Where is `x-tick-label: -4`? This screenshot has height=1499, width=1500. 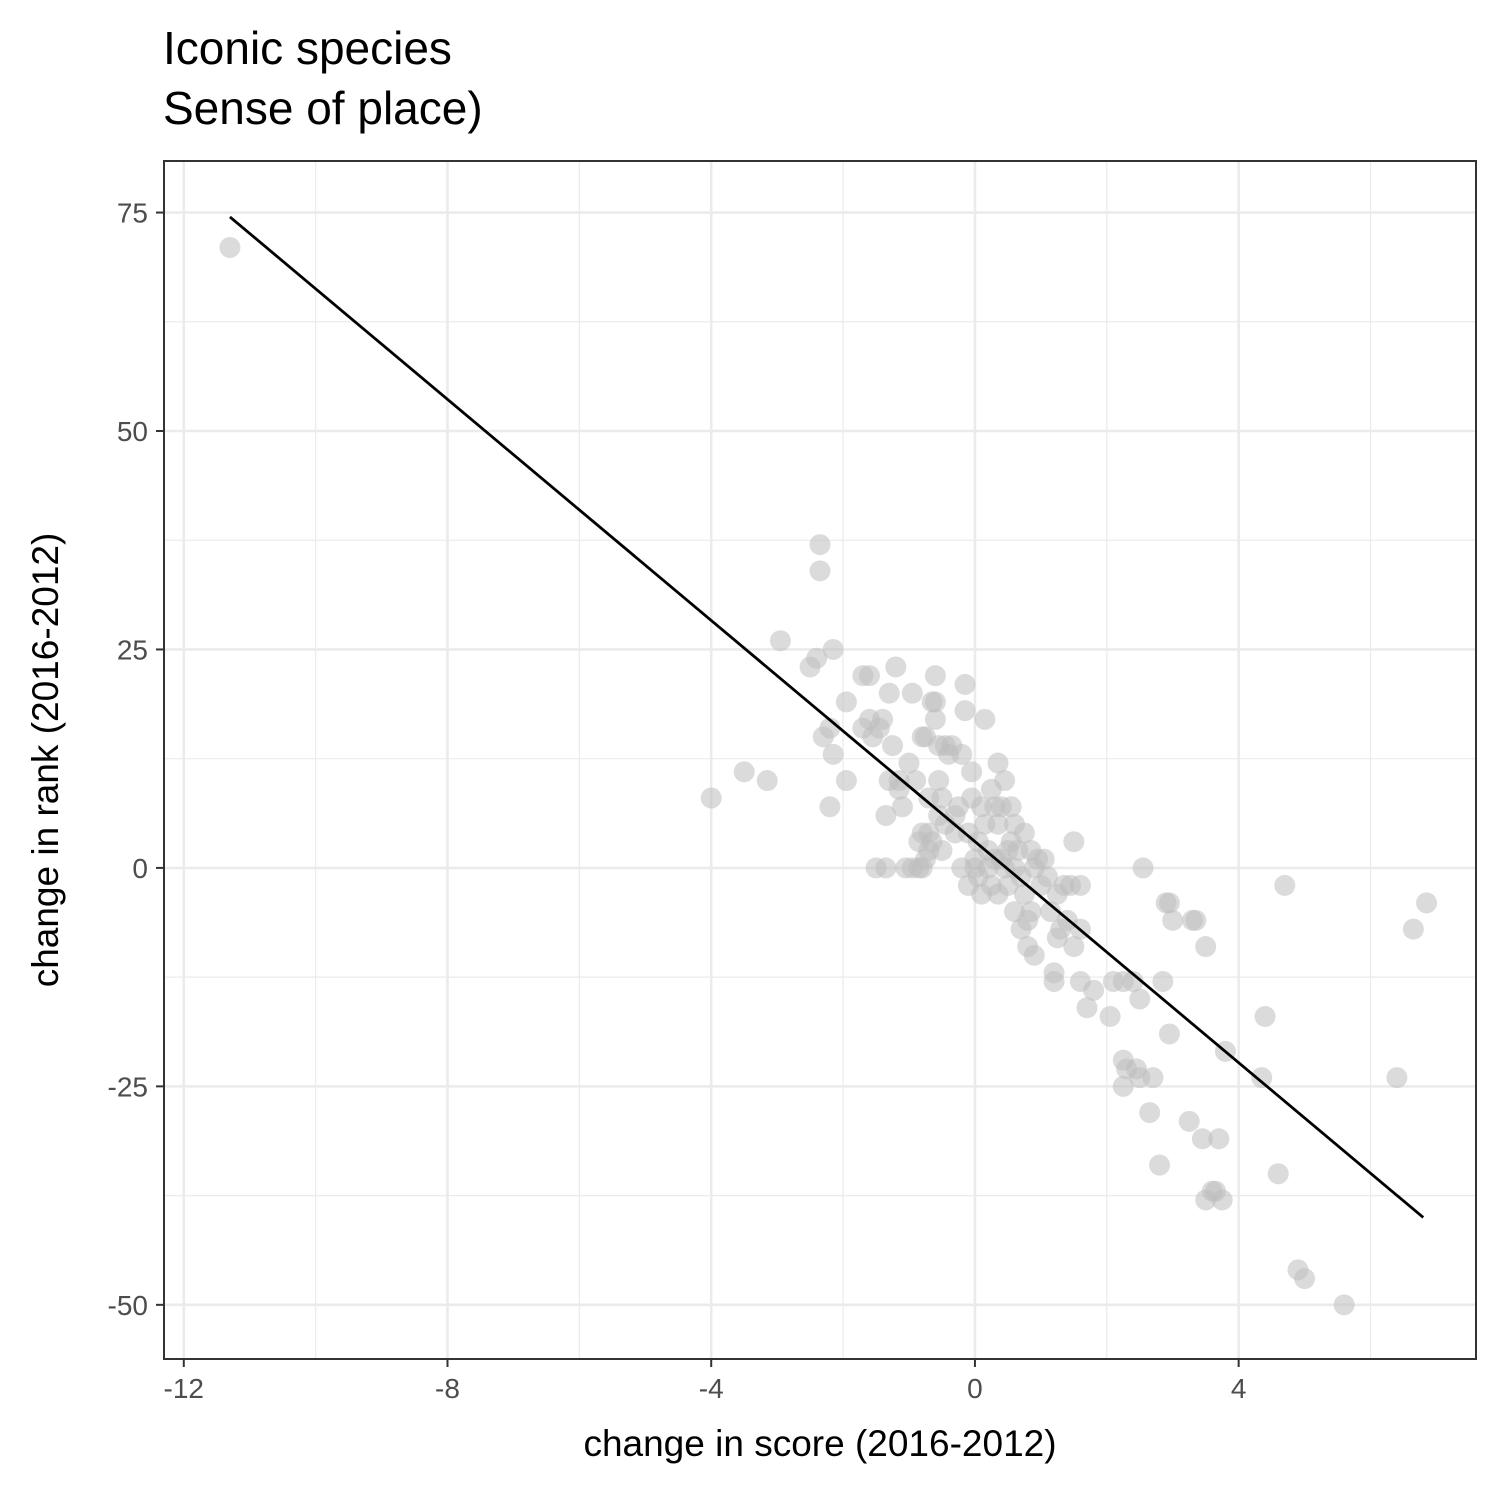 x-tick-label: -4 is located at coordinates (711, 1388).